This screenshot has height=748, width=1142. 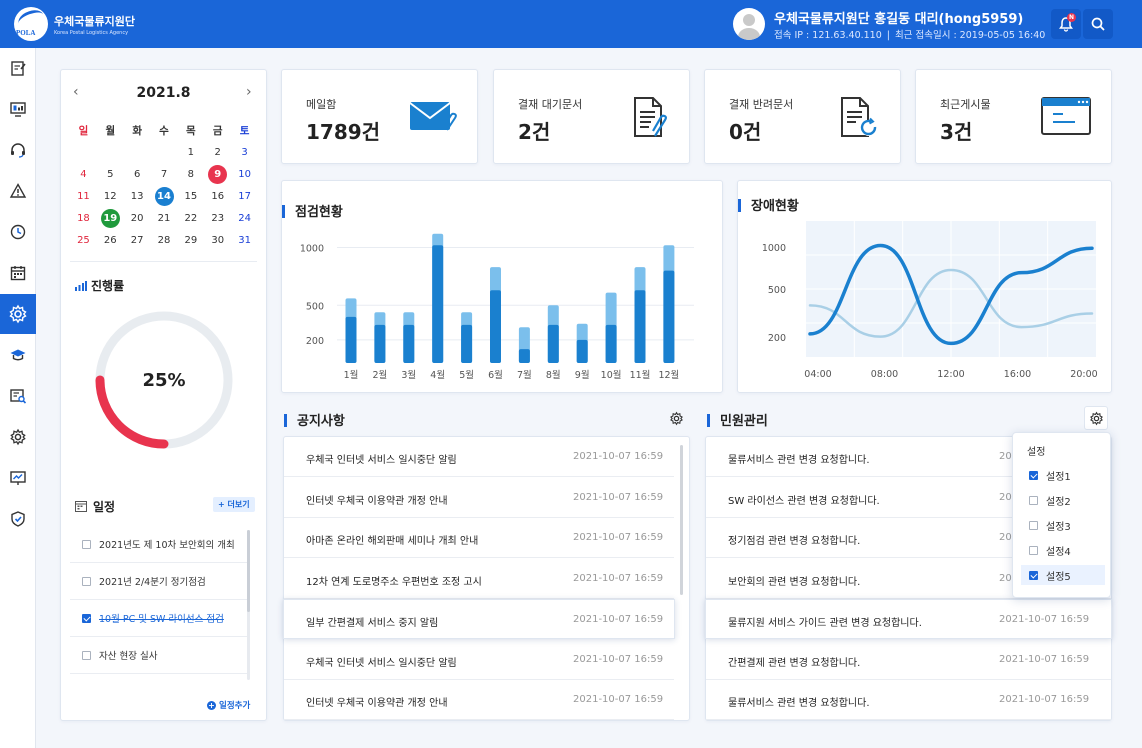 I want to click on dropdown-option: 설정2, so click(x=1063, y=500).